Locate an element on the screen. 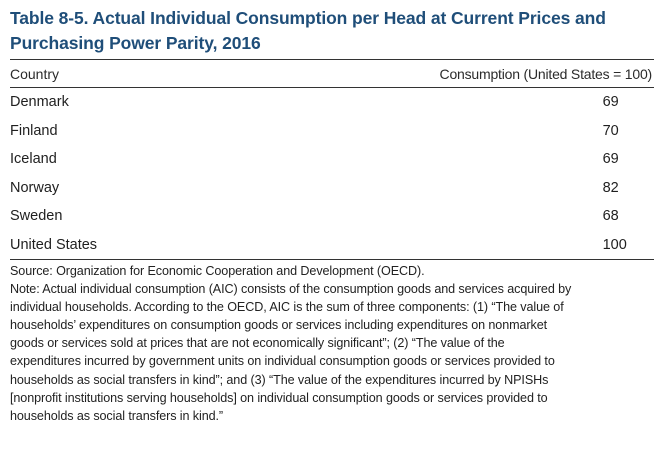 The width and height of the screenshot is (666, 456). row-country: Norway is located at coordinates (35, 187).